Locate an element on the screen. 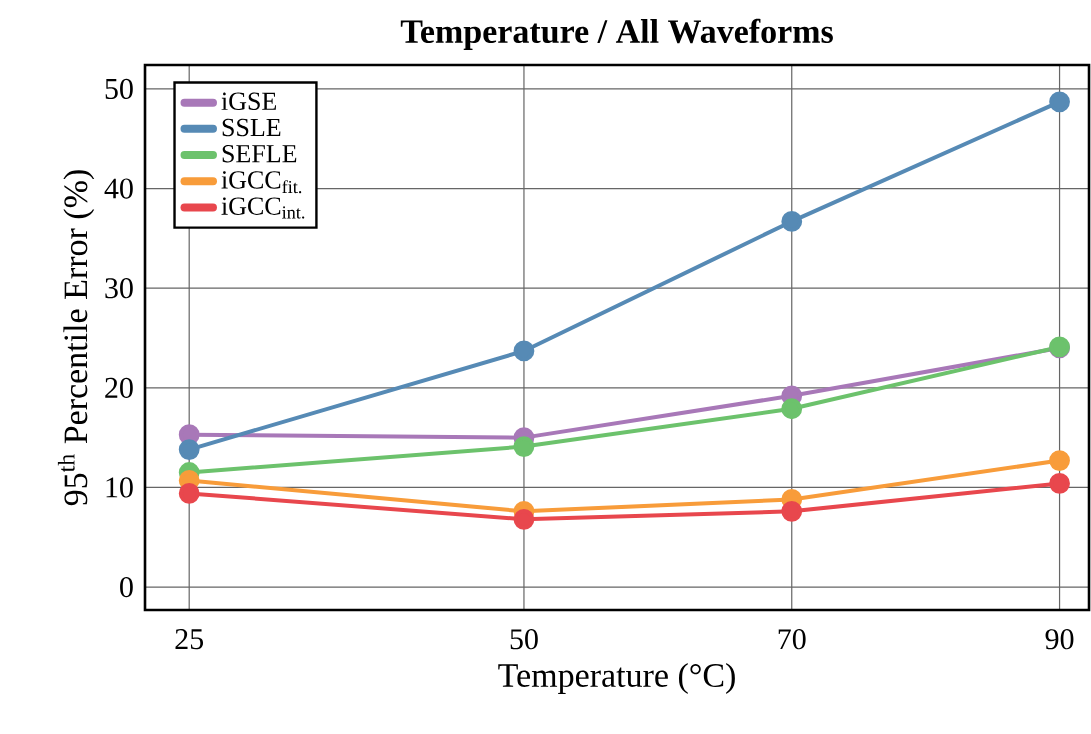  y-tick-label: 40 is located at coordinates (118, 188).